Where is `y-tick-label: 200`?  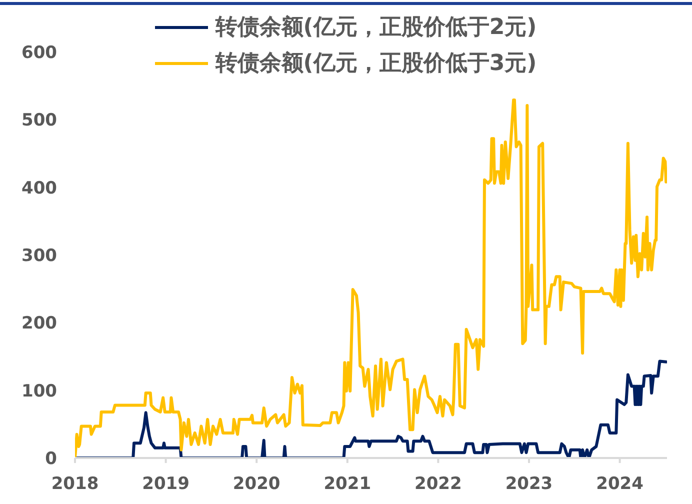
y-tick-label: 200 is located at coordinates (40, 324).